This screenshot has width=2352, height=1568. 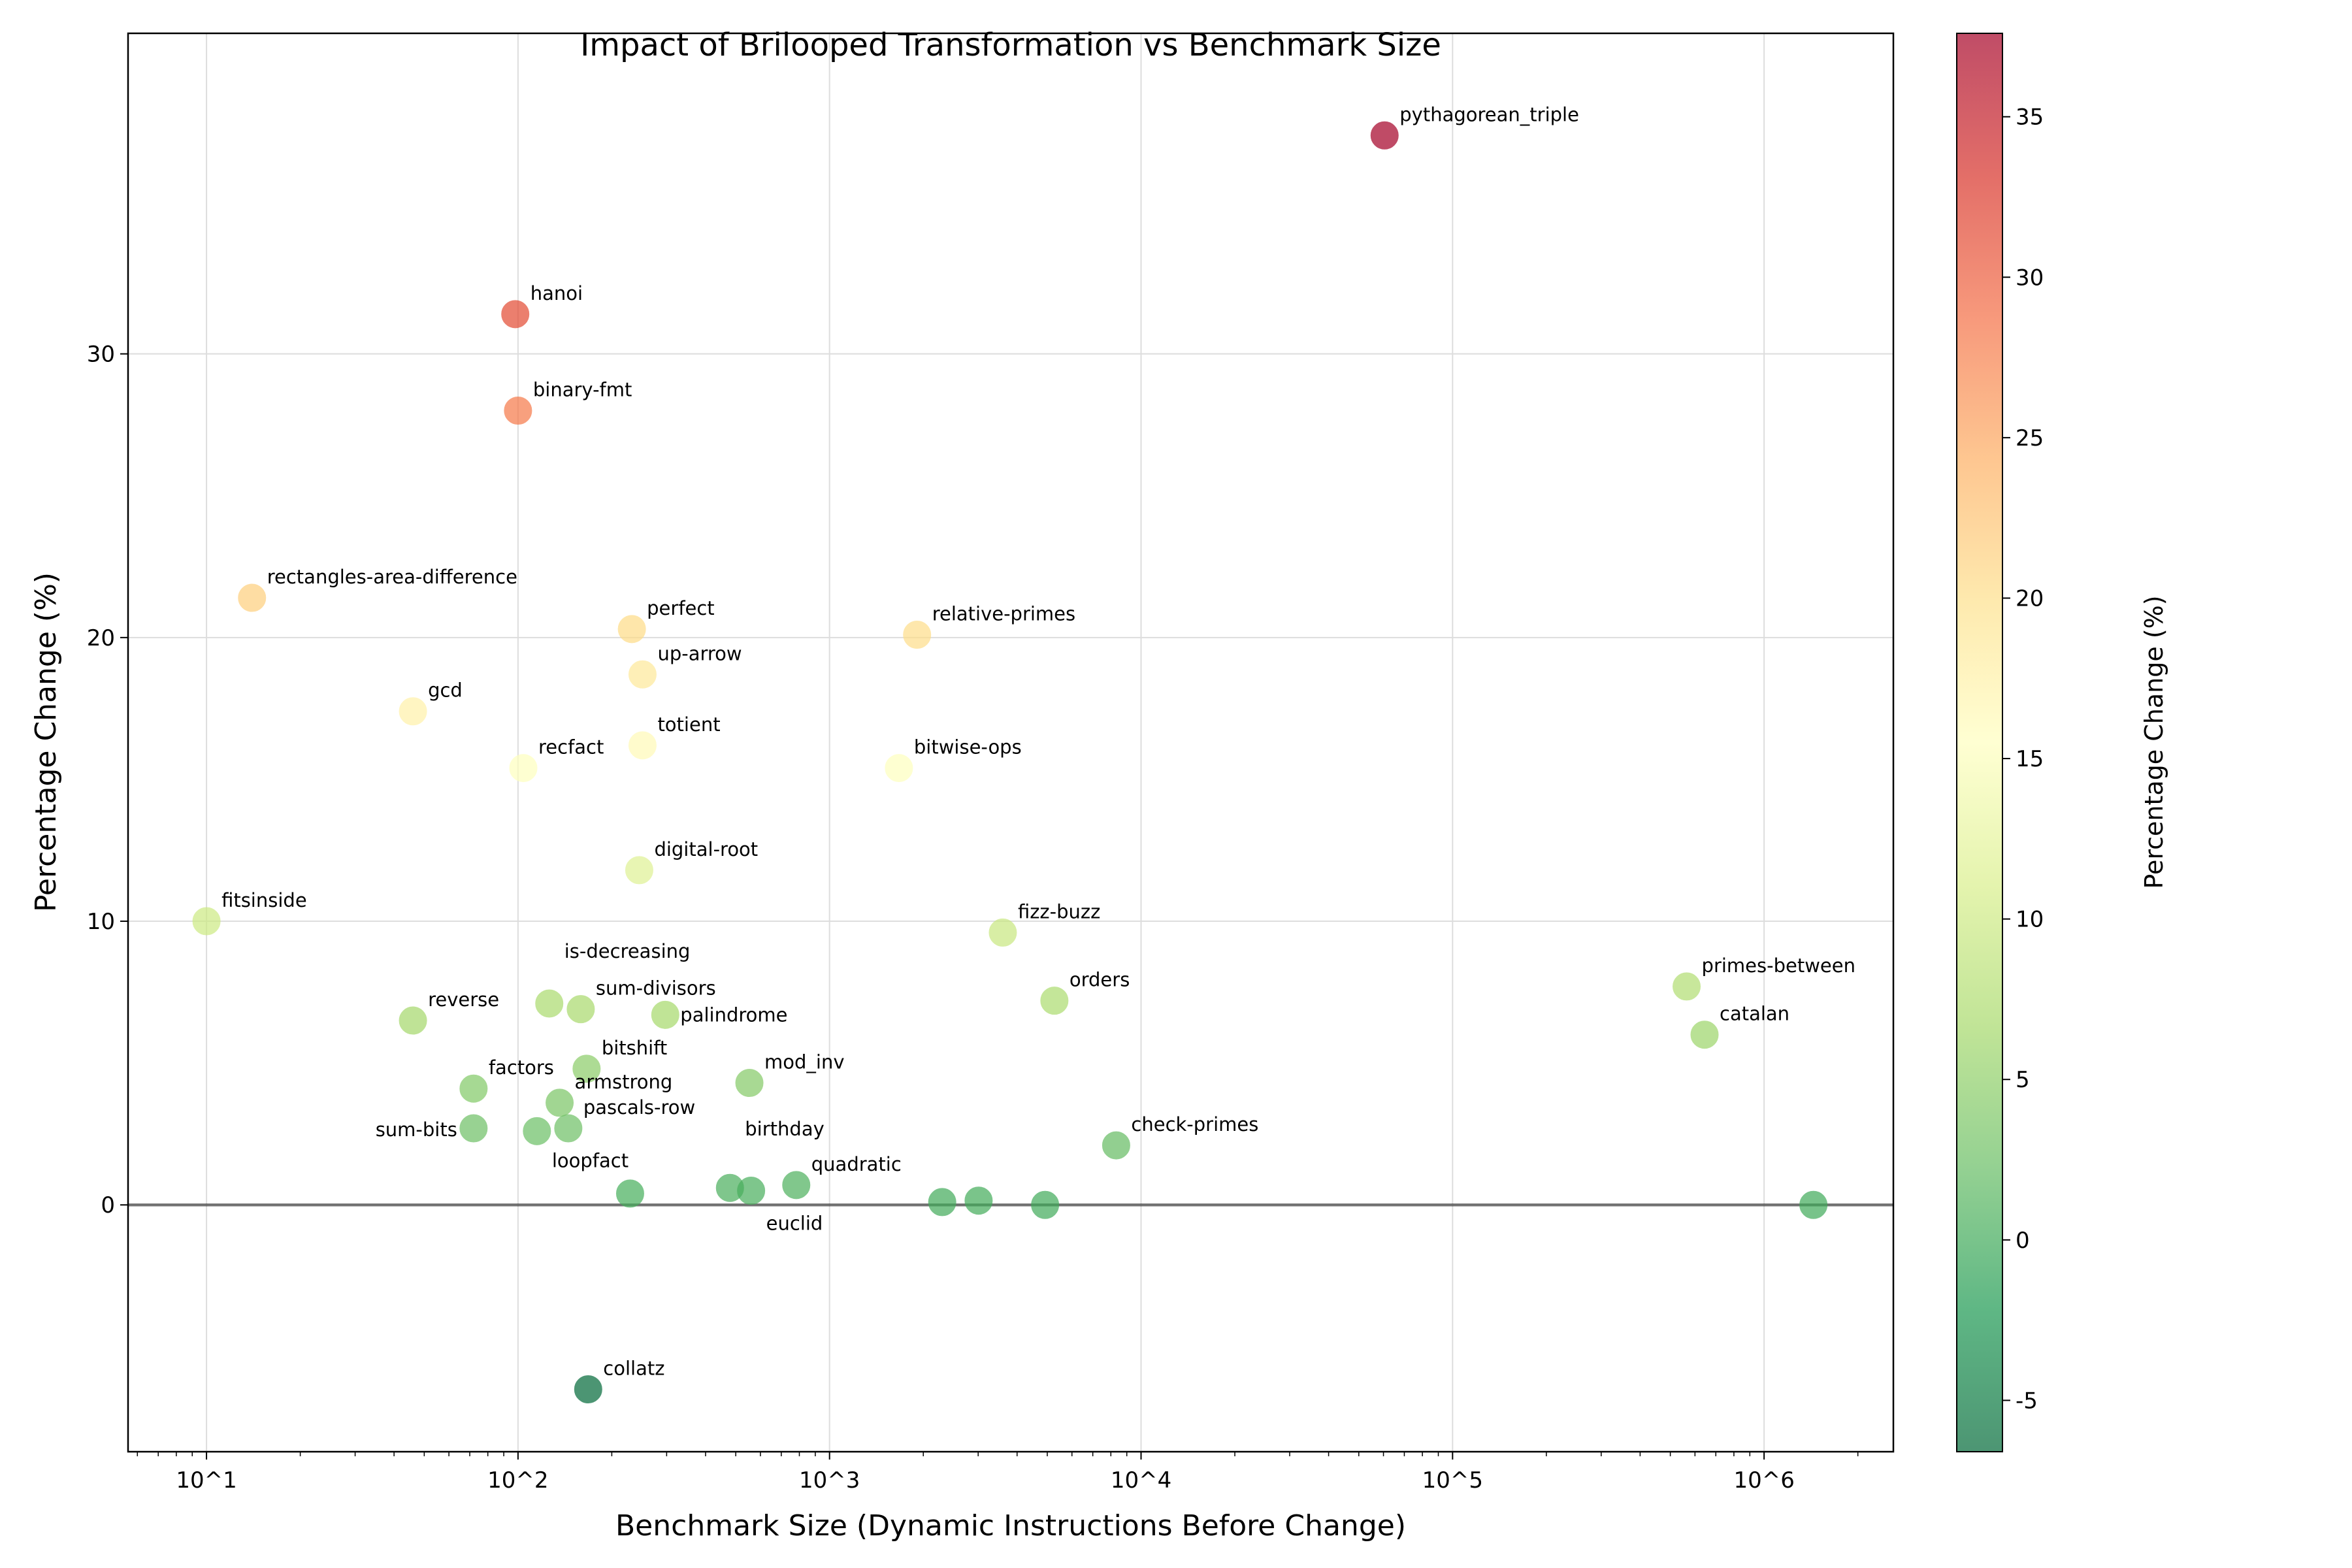 What do you see at coordinates (804, 1062) in the screenshot?
I see `point-label: mod_inv` at bounding box center [804, 1062].